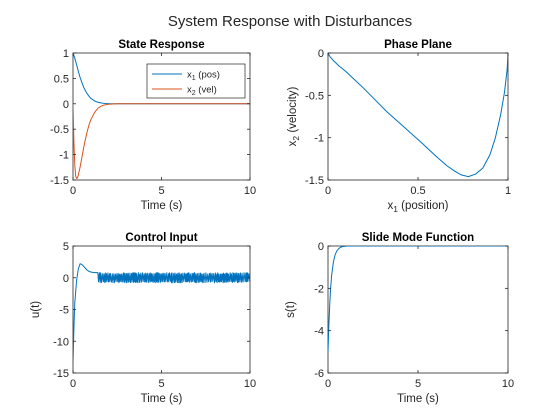  What do you see at coordinates (161, 45) in the screenshot?
I see `state-title: State Response` at bounding box center [161, 45].